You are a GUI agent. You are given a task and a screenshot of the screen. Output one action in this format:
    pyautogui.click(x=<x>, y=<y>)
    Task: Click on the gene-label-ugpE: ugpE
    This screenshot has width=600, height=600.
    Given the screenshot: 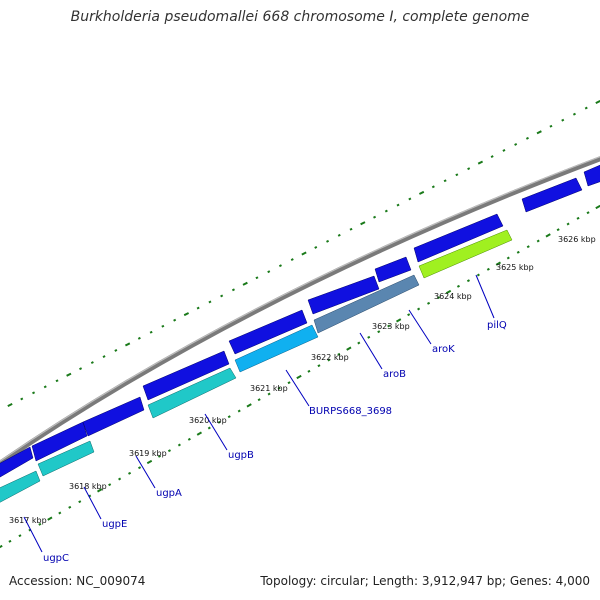 What is the action you would take?
    pyautogui.click(x=114, y=524)
    